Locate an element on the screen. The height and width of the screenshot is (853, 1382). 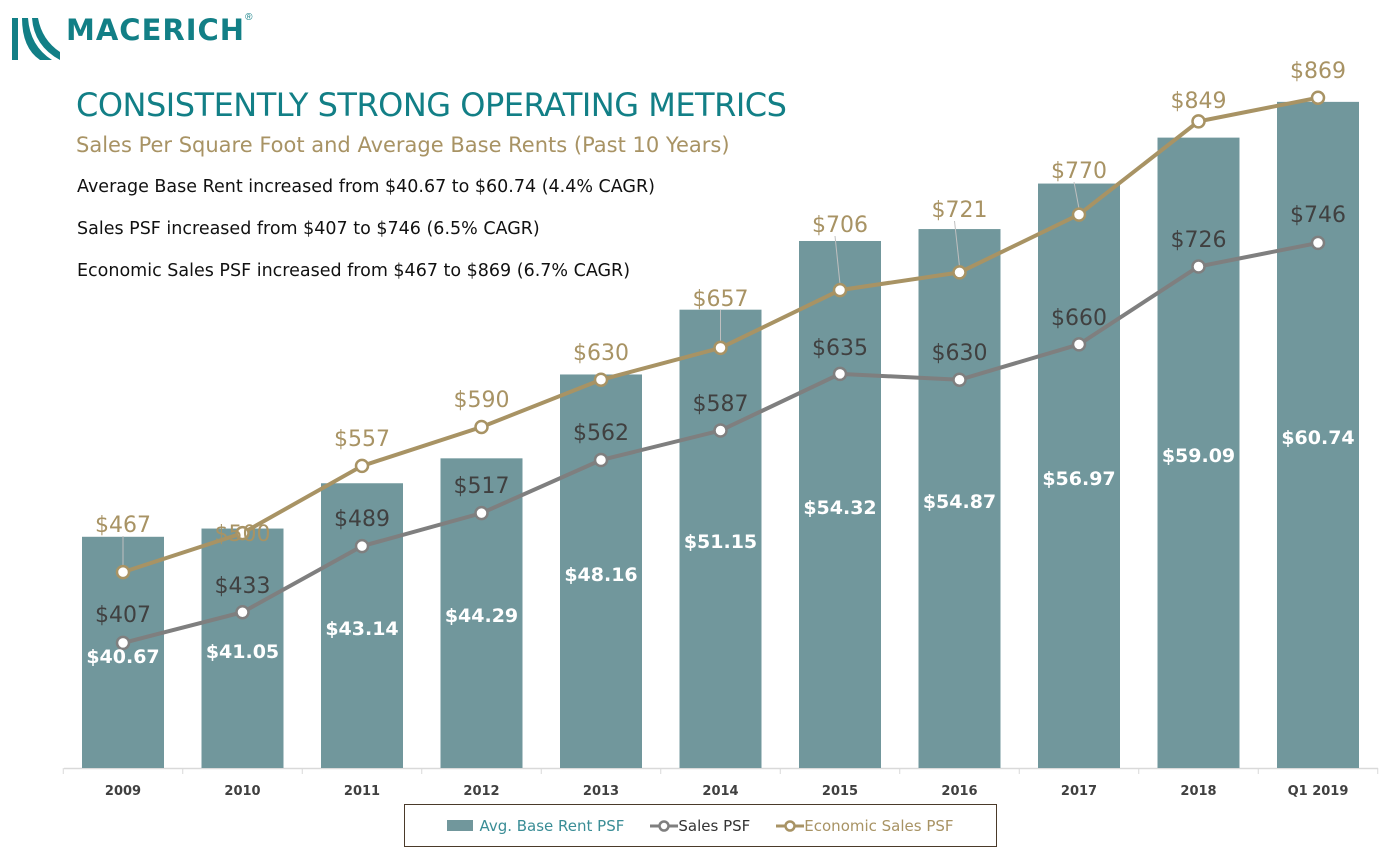
label-economic-sales: $849 is located at coordinates (1199, 101).